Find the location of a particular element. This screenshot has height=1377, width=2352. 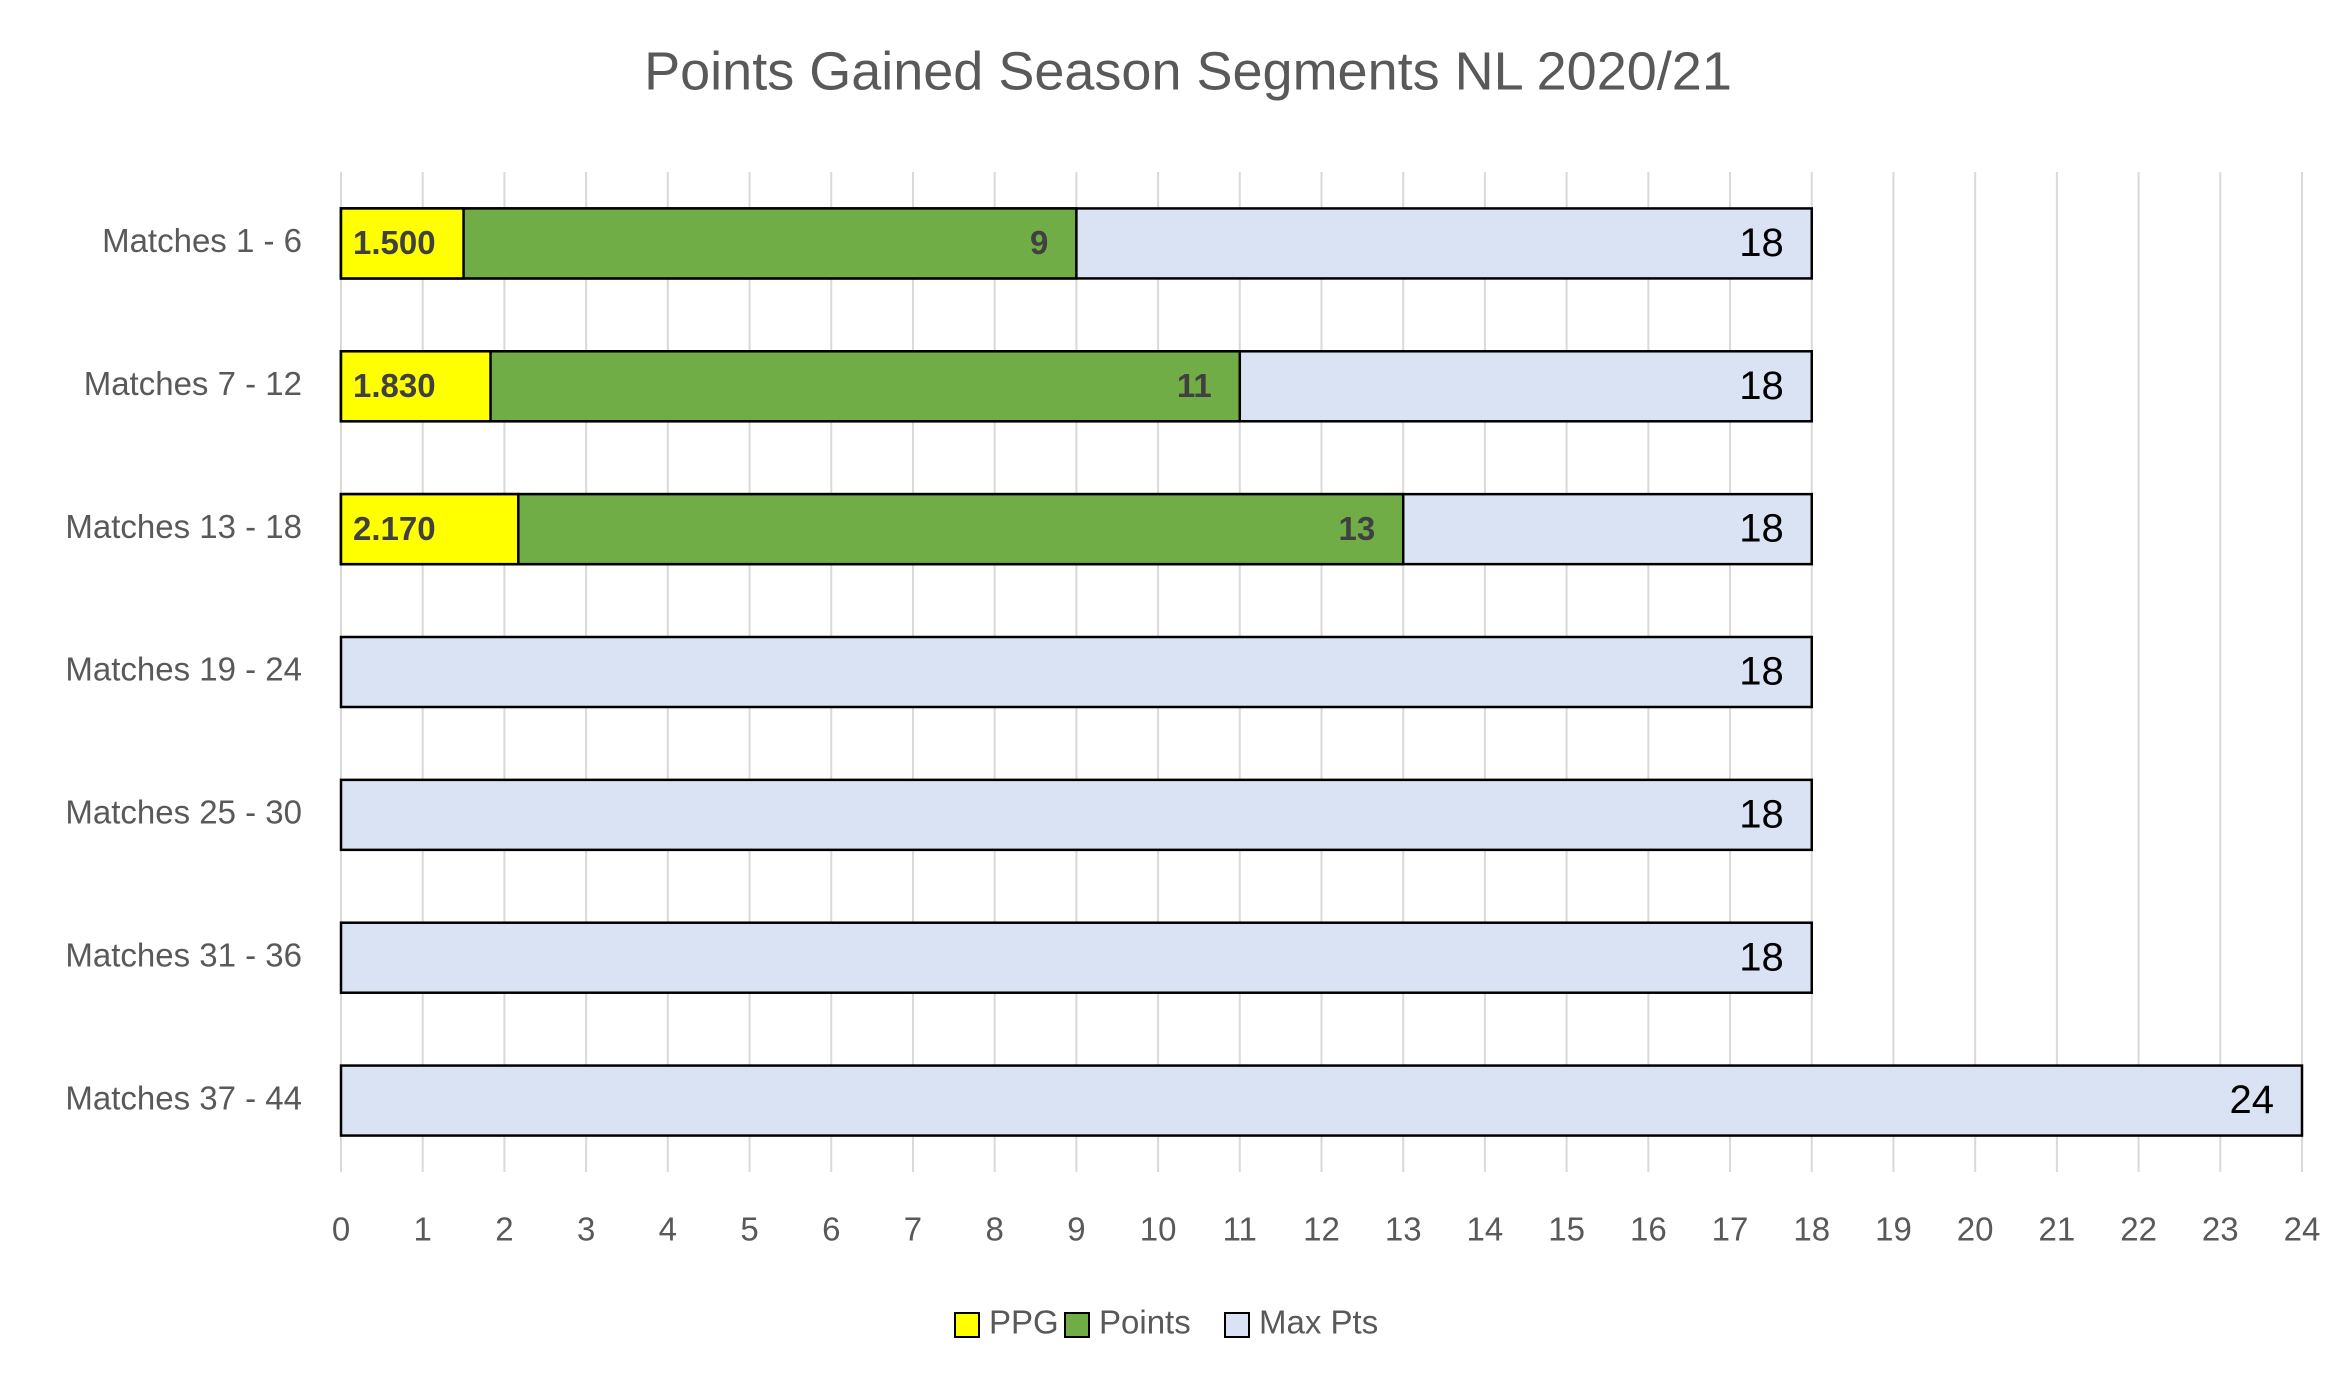

legend-label: Max Pts is located at coordinates (1318, 1322).